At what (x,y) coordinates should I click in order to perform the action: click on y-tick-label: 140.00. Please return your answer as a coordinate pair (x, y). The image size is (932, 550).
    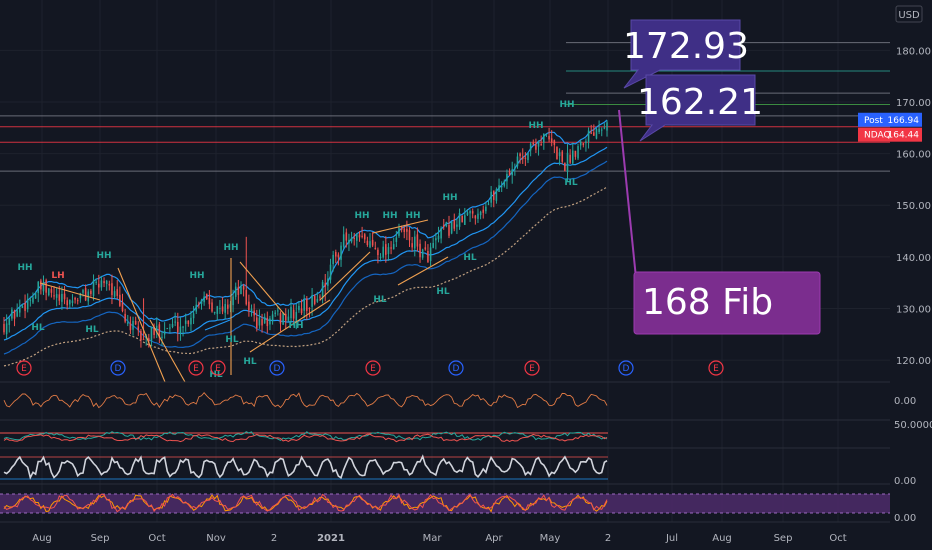
    Looking at the image, I should click on (913, 258).